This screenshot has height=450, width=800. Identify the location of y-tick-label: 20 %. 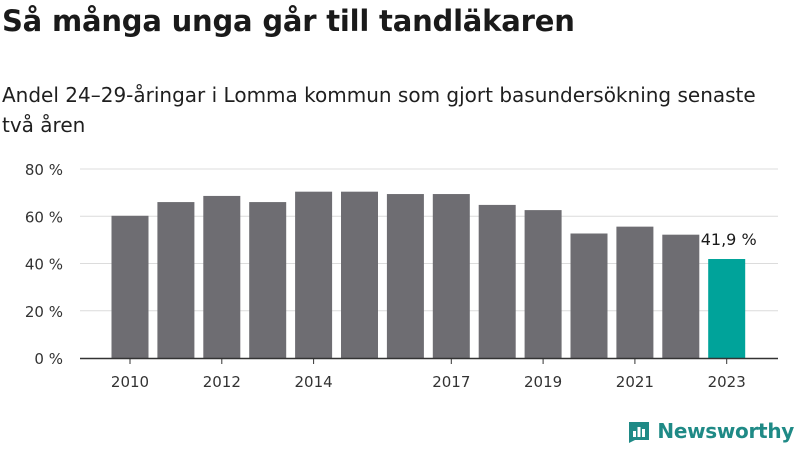
(44, 312).